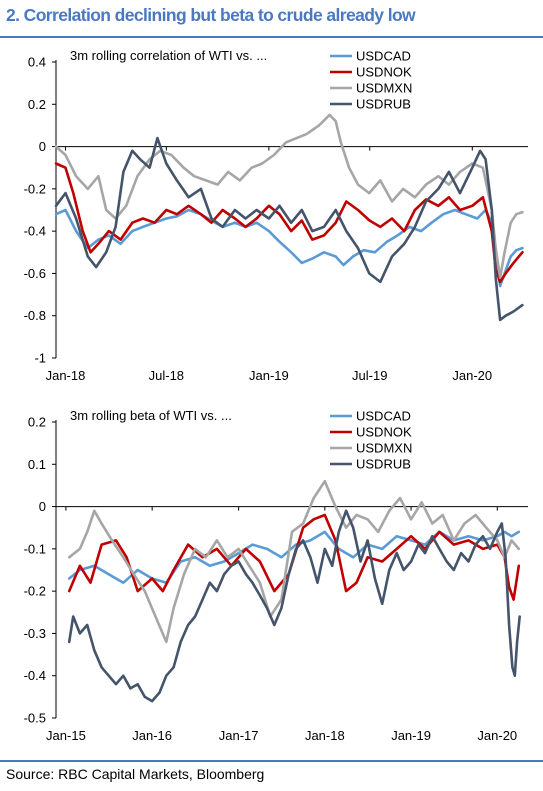 This screenshot has width=543, height=791. I want to click on y-tick-label: 0.1, so click(37, 464).